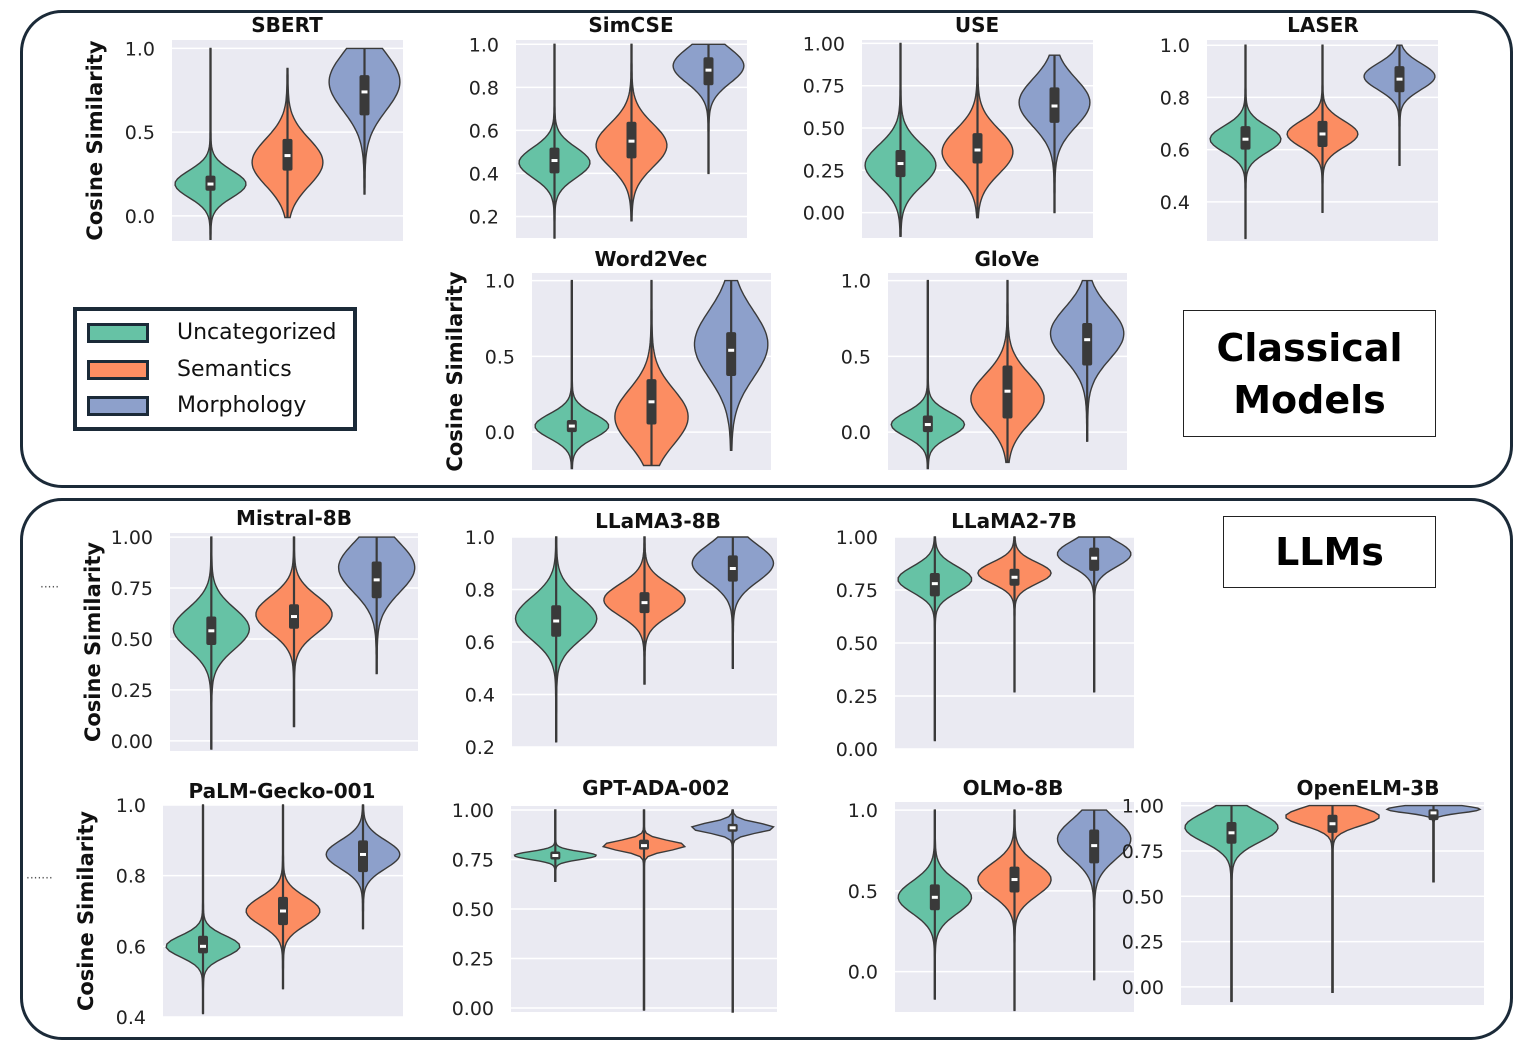 This screenshot has height=1047, width=1528. What do you see at coordinates (234, 369) in the screenshot?
I see `legend-label-semantics: Semantics` at bounding box center [234, 369].